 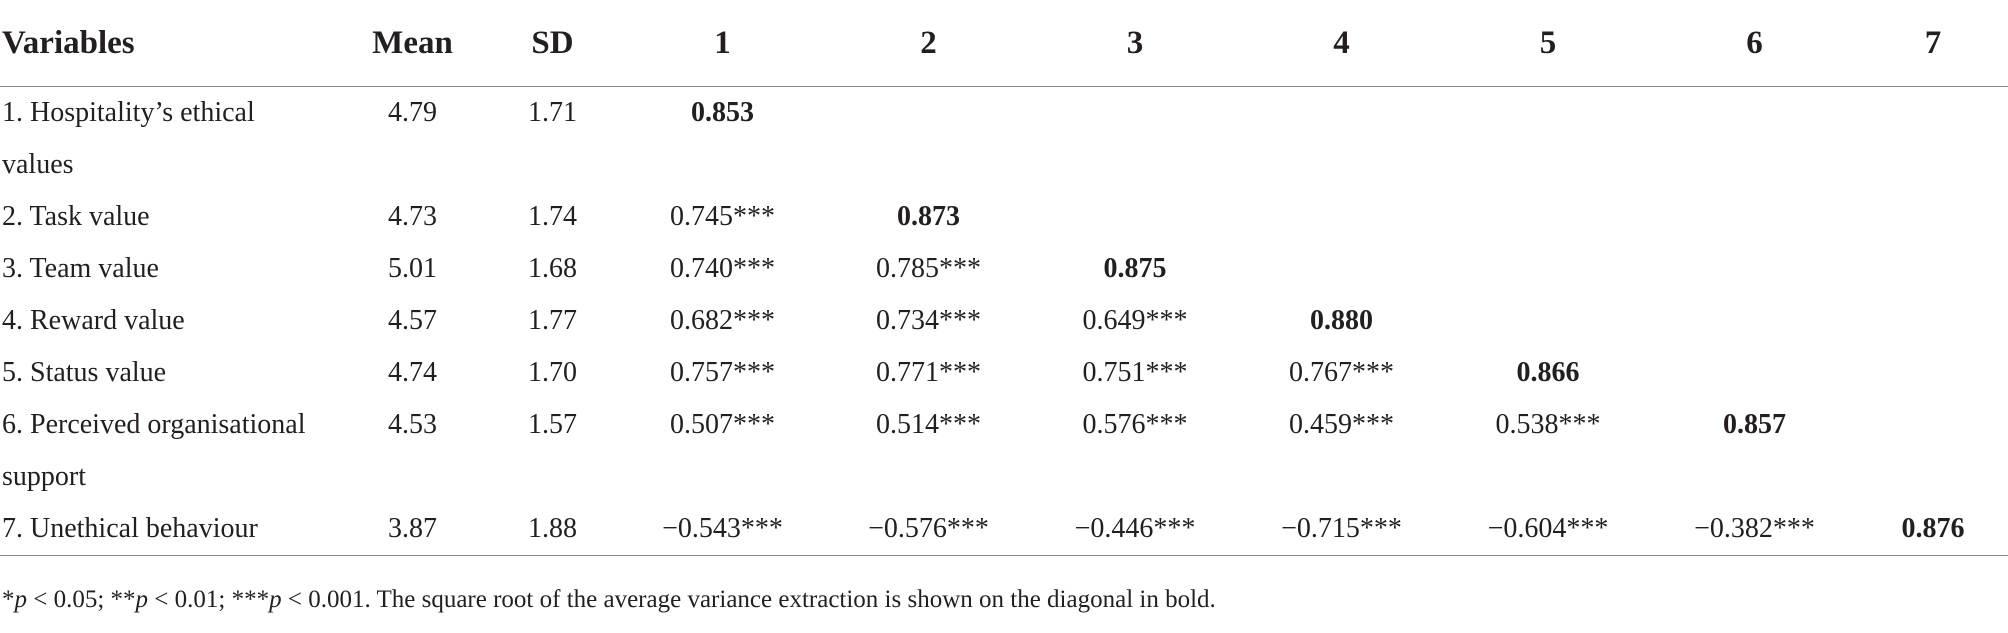 What do you see at coordinates (1933, 43) in the screenshot?
I see `header-col-7: 7` at bounding box center [1933, 43].